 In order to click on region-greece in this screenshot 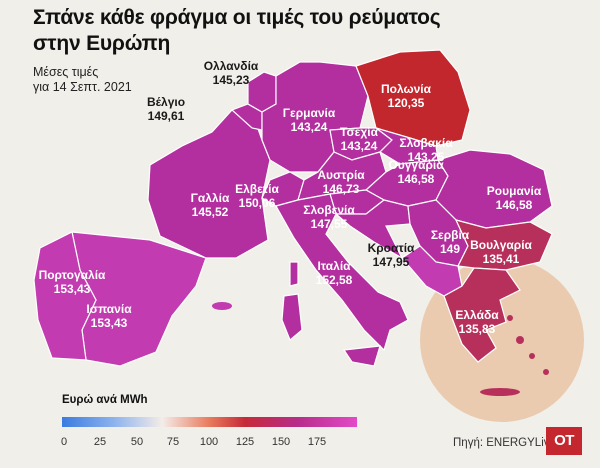, I will do `click(482, 315)`.